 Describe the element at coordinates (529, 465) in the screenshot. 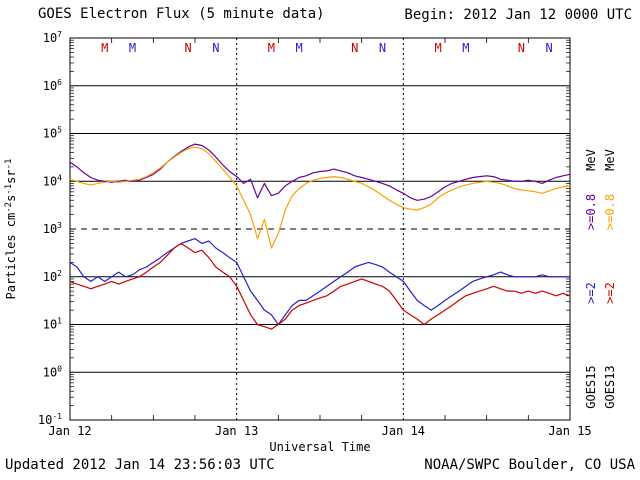

I see `source-credit: NOAA/SWPC Boulder, CO USA` at that location.